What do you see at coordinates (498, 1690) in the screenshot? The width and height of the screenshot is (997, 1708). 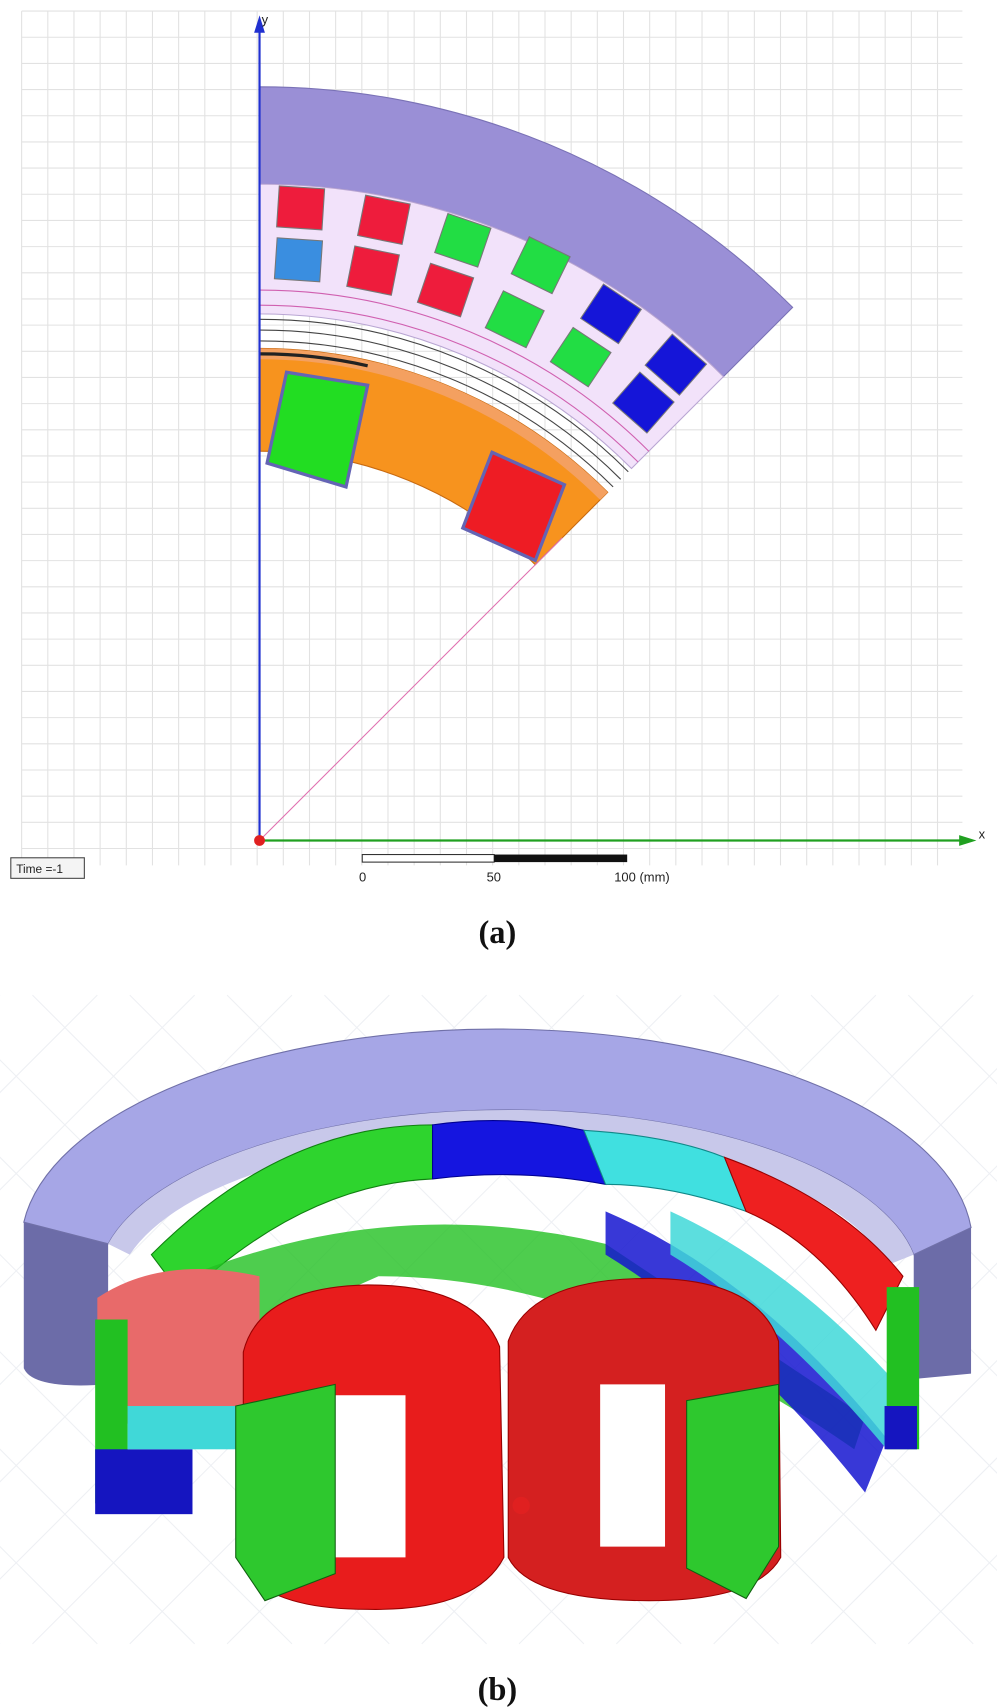 I see `caption: (b)` at bounding box center [498, 1690].